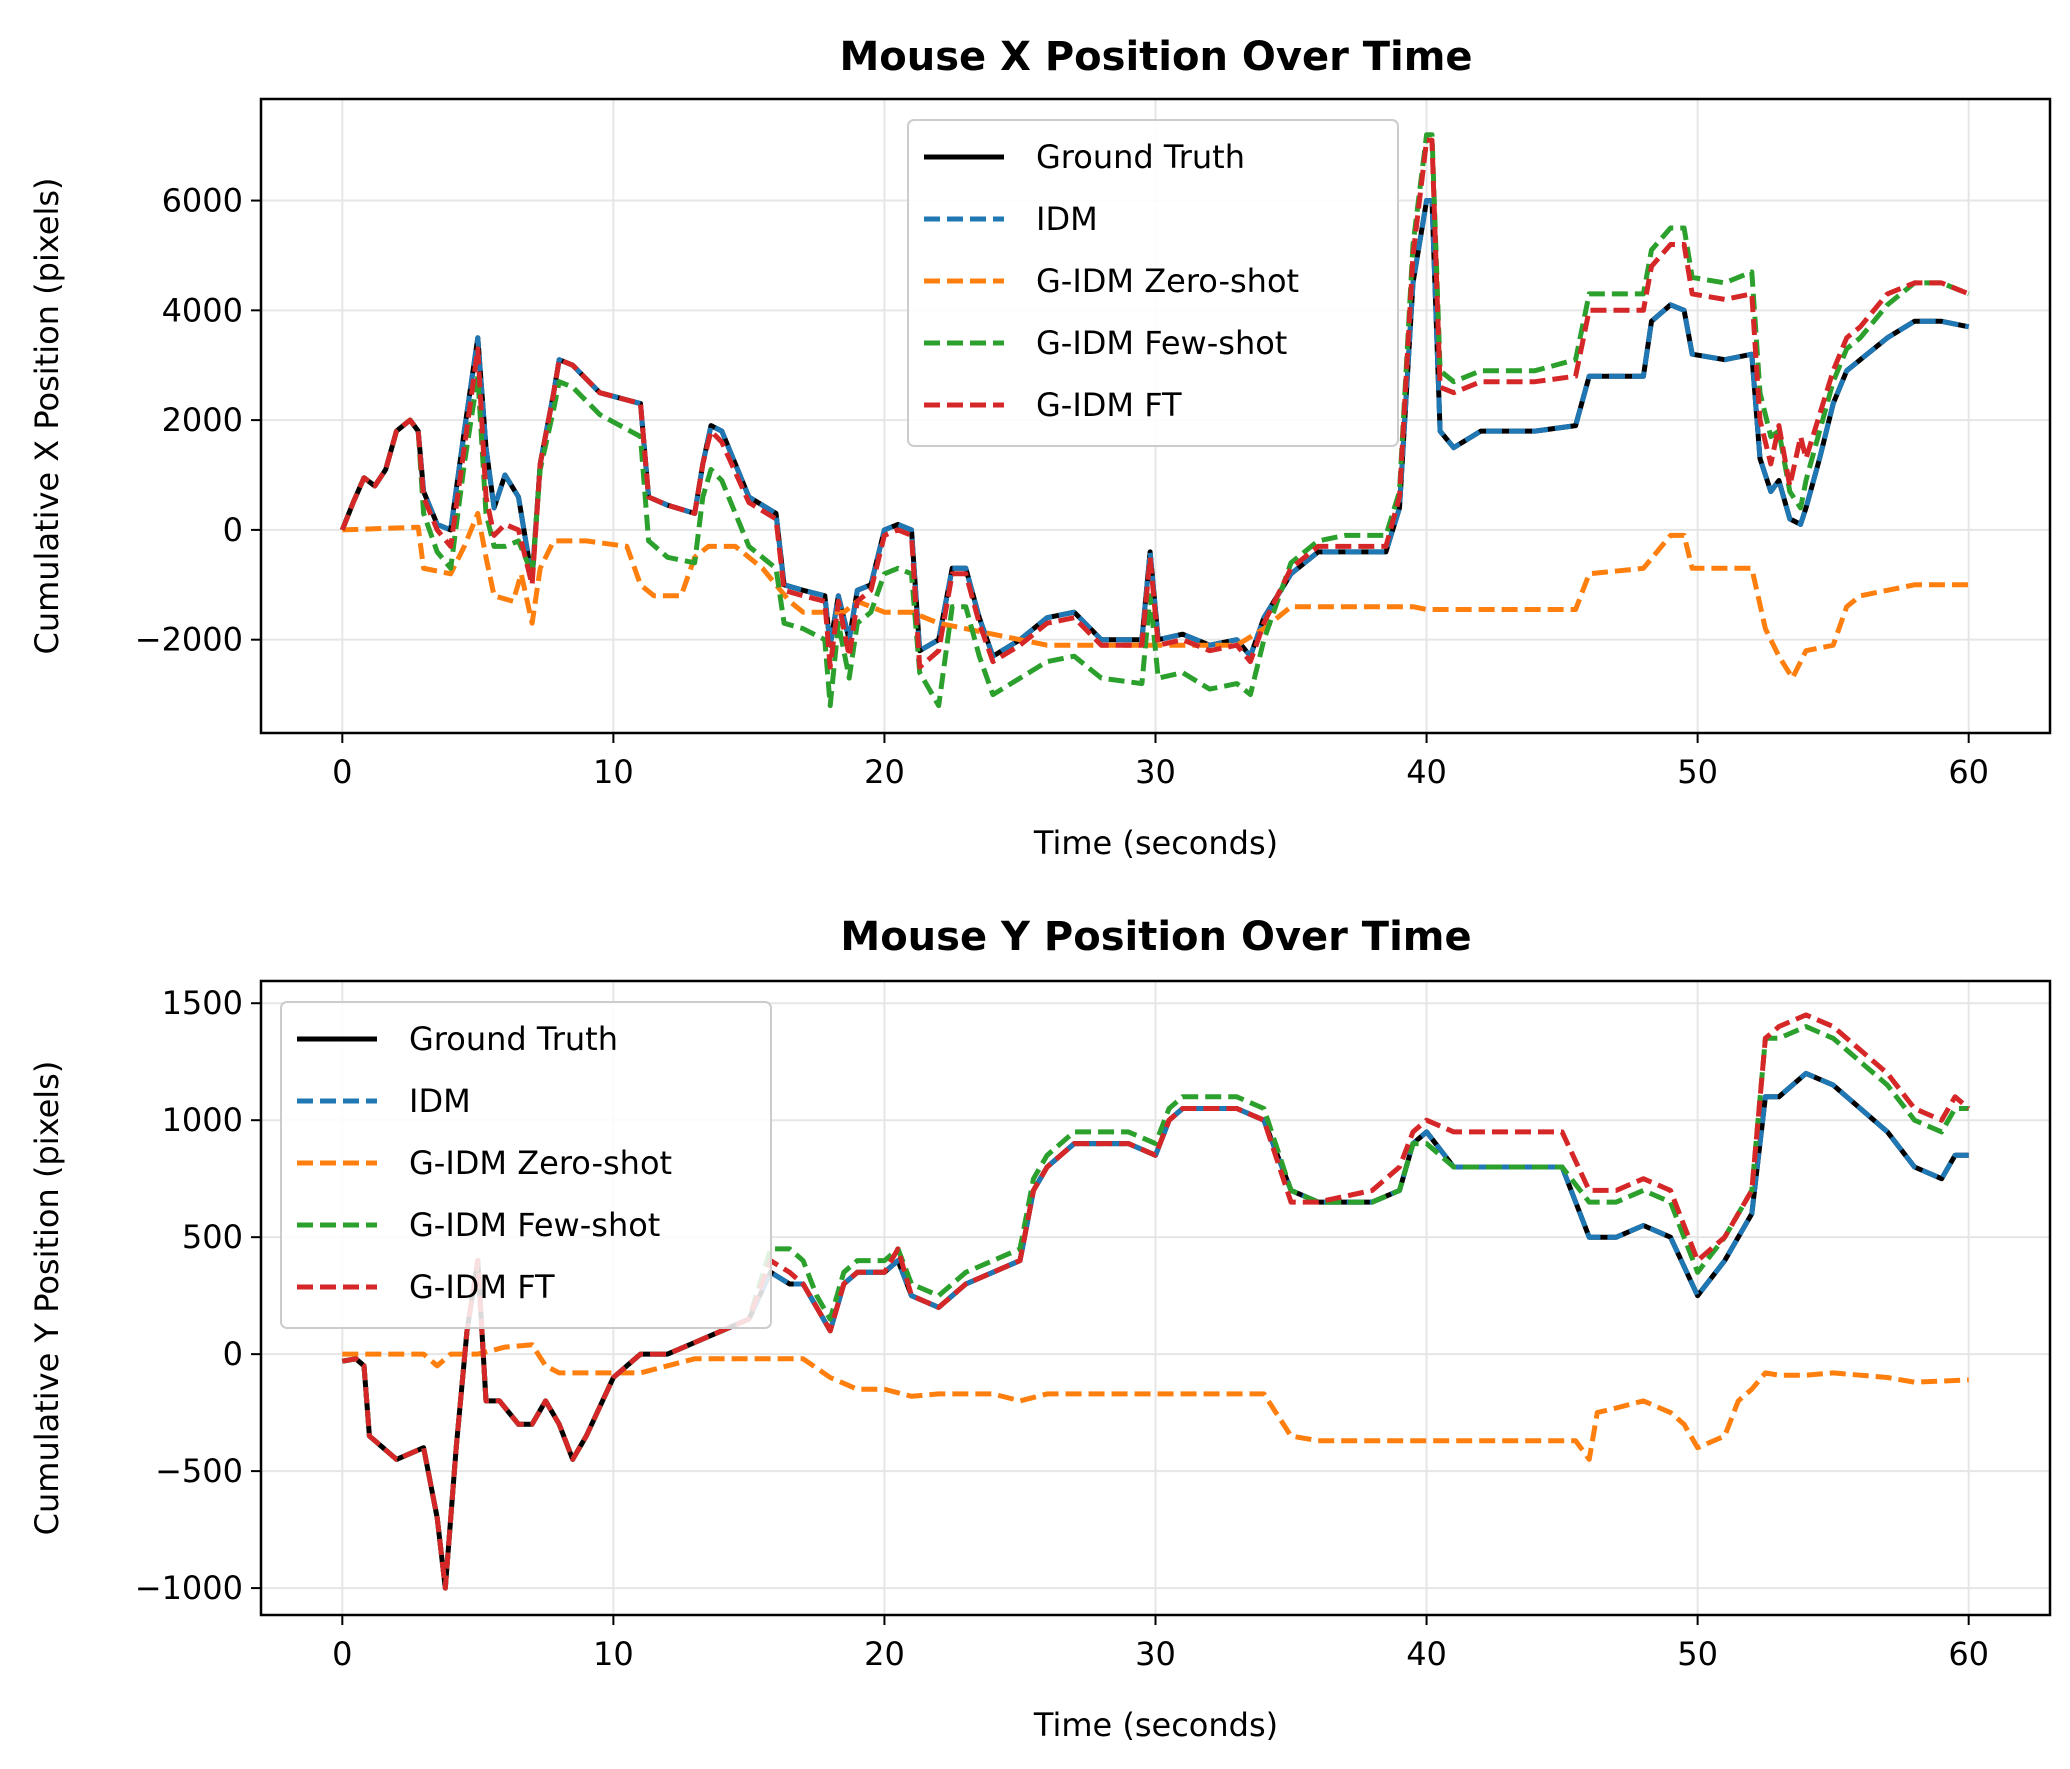 The height and width of the screenshot is (1769, 2070). Describe the element at coordinates (47, 1298) in the screenshot. I see `y-chart-ylabel: Cumulative Y Position (pixels)` at that location.